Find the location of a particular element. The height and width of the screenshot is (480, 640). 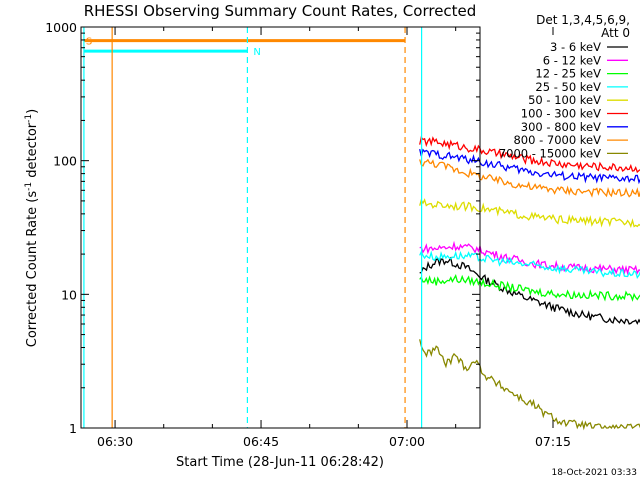

annotation-bar-label: N is located at coordinates (256, 52).